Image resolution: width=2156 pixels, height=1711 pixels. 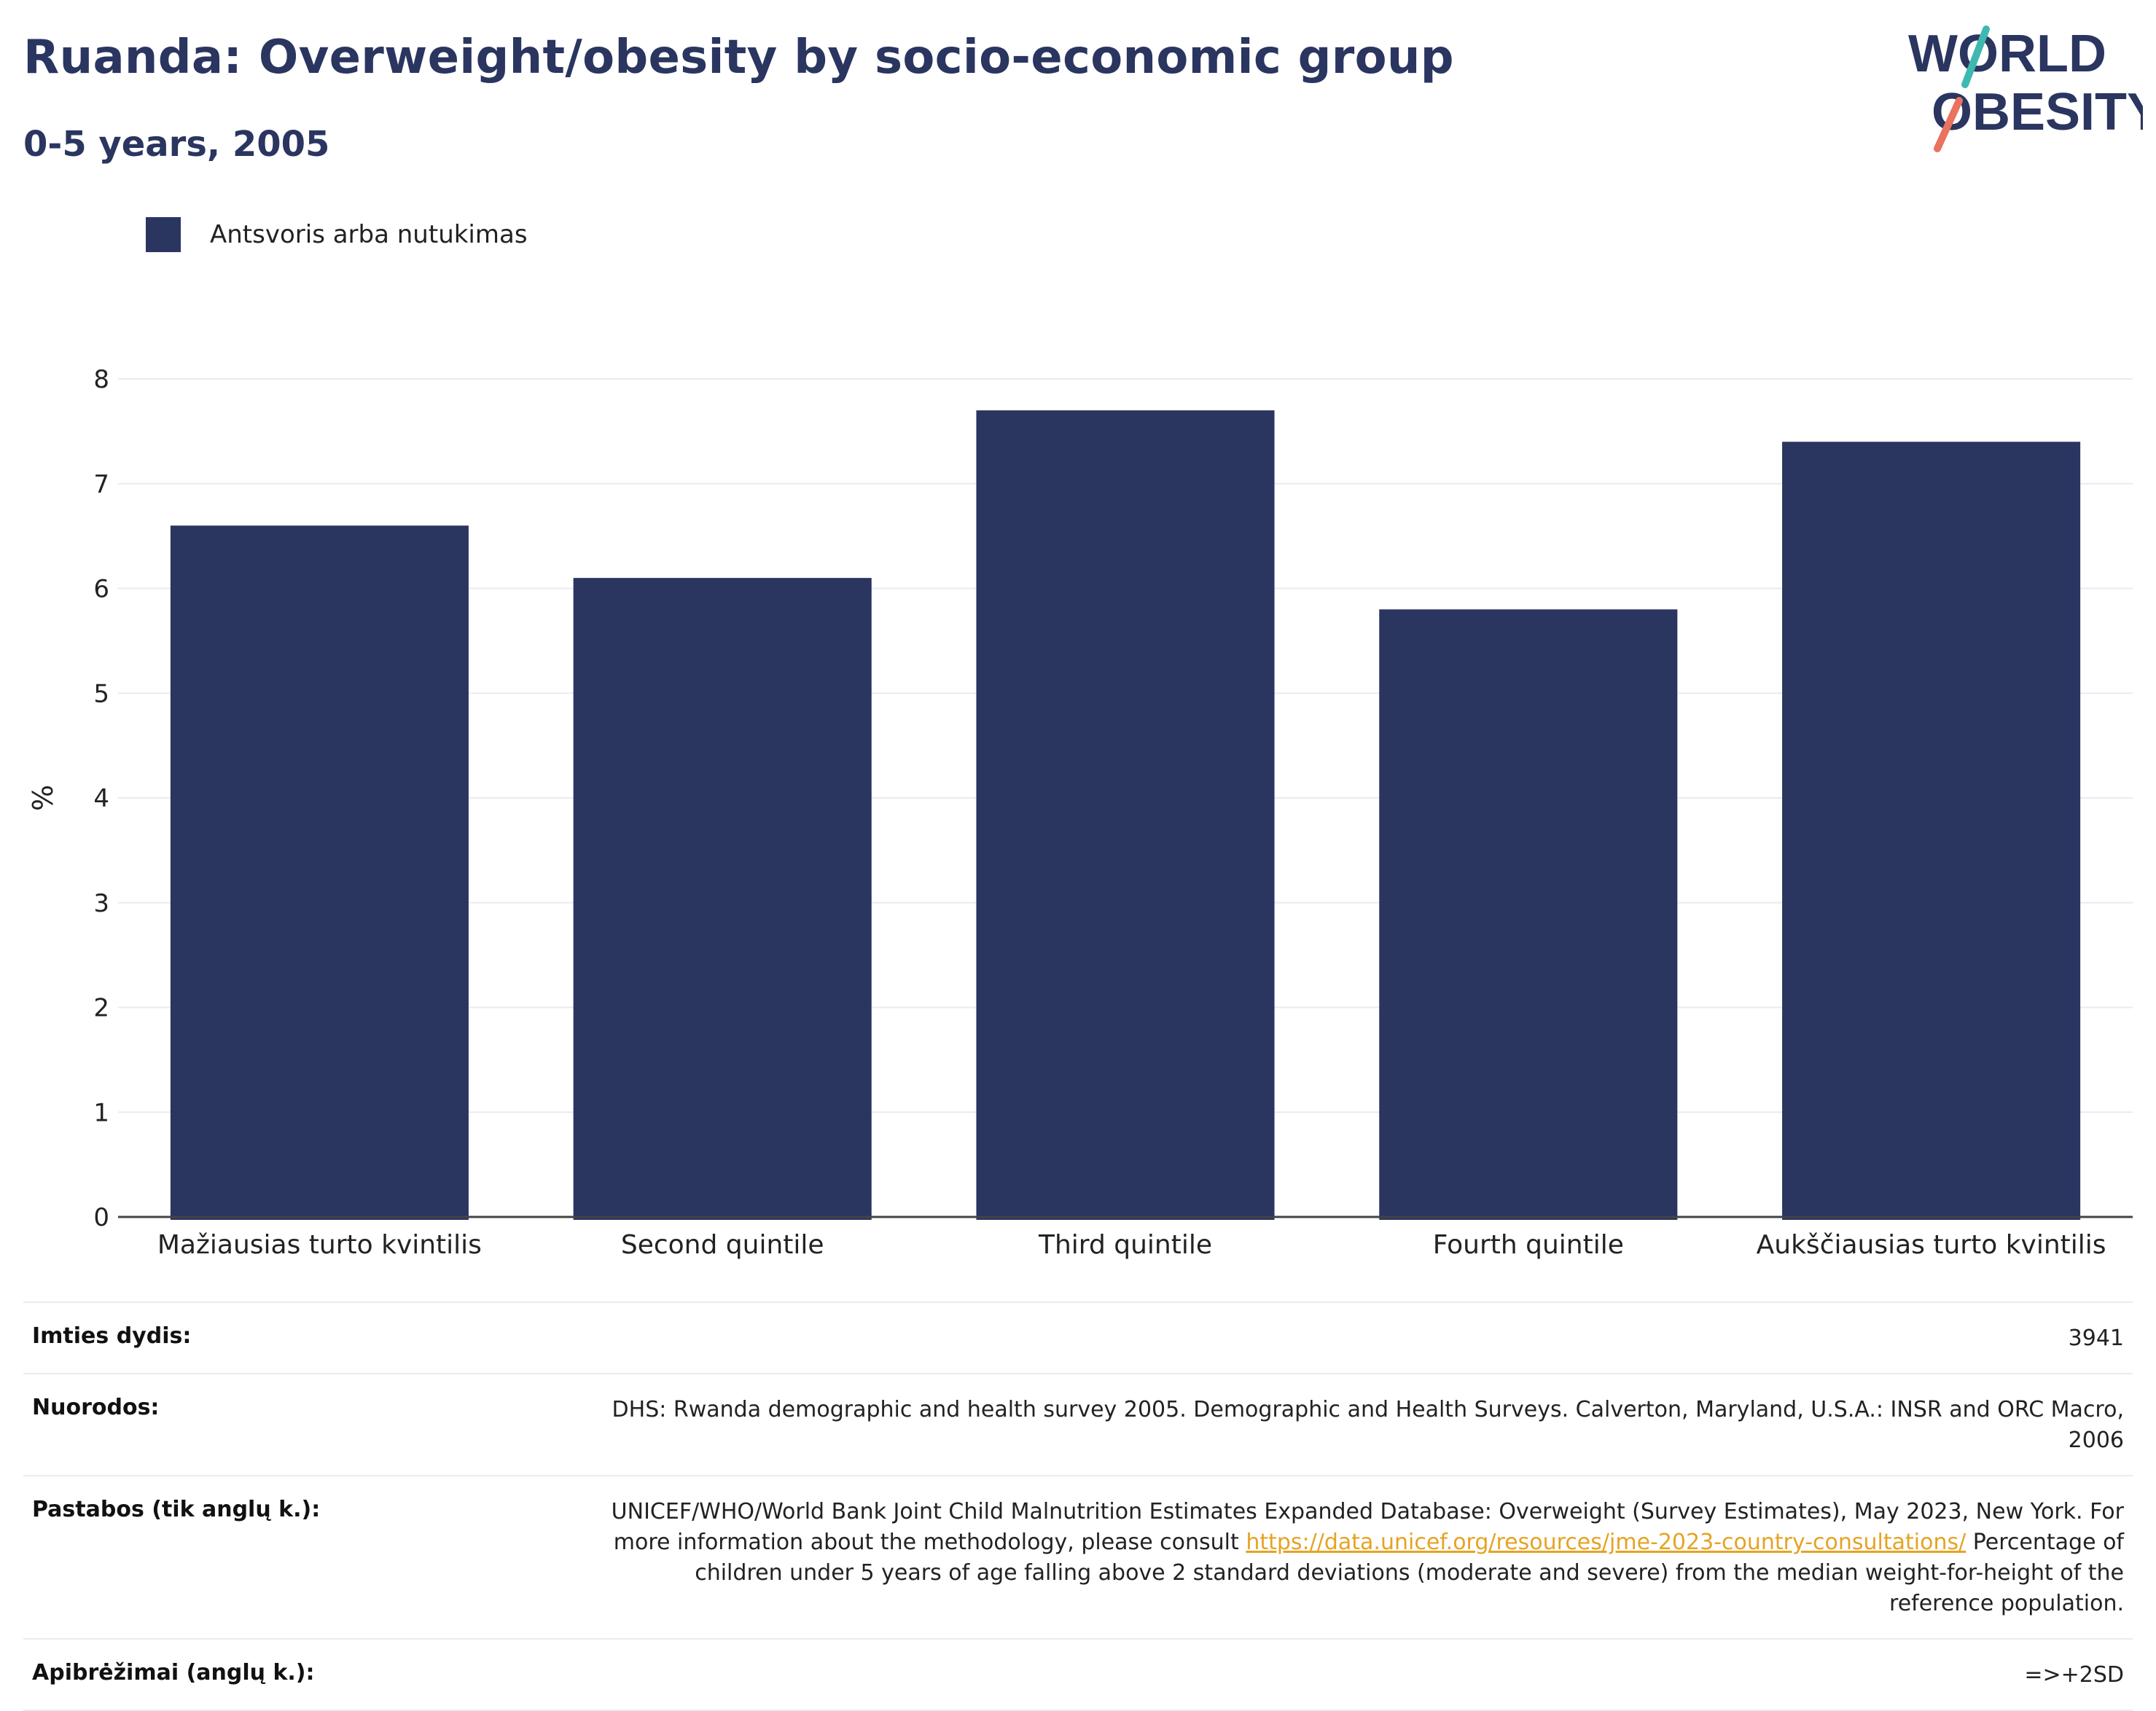 I want to click on x-tick-label: Fourth quintile, so click(x=1528, y=1245).